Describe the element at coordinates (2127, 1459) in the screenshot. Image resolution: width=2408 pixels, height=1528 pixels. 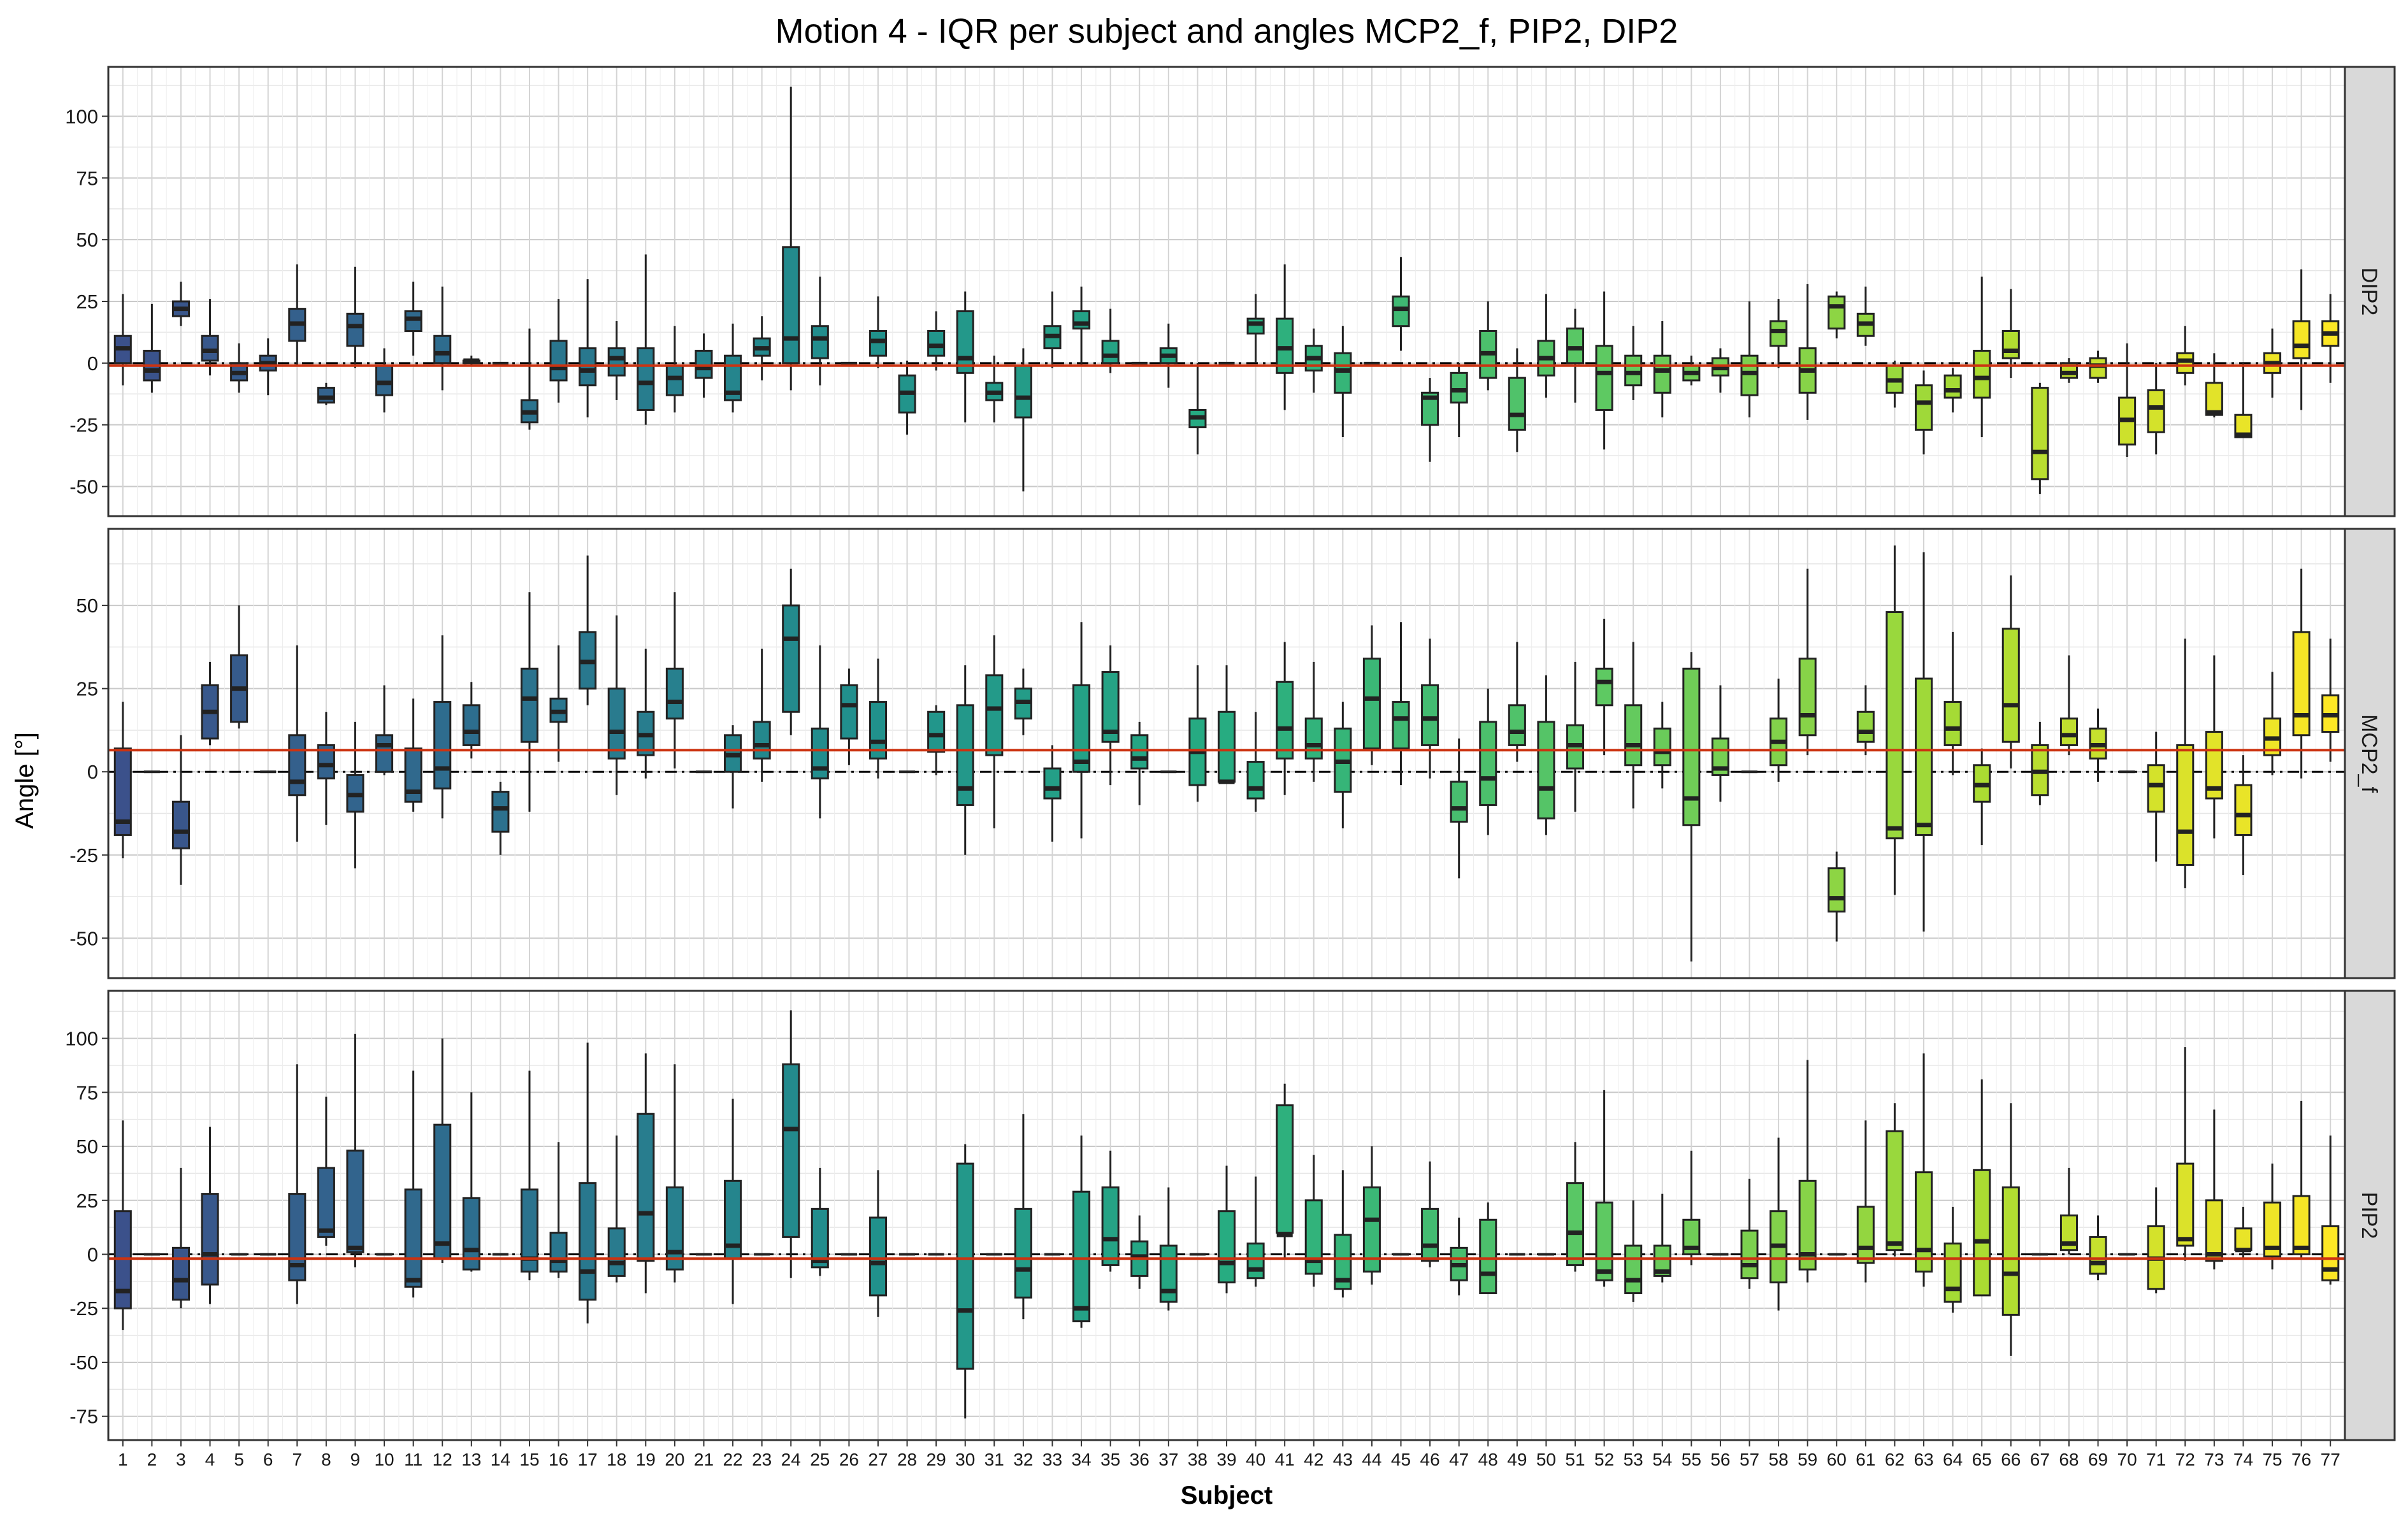
I see `x-tick-label: 70` at that location.